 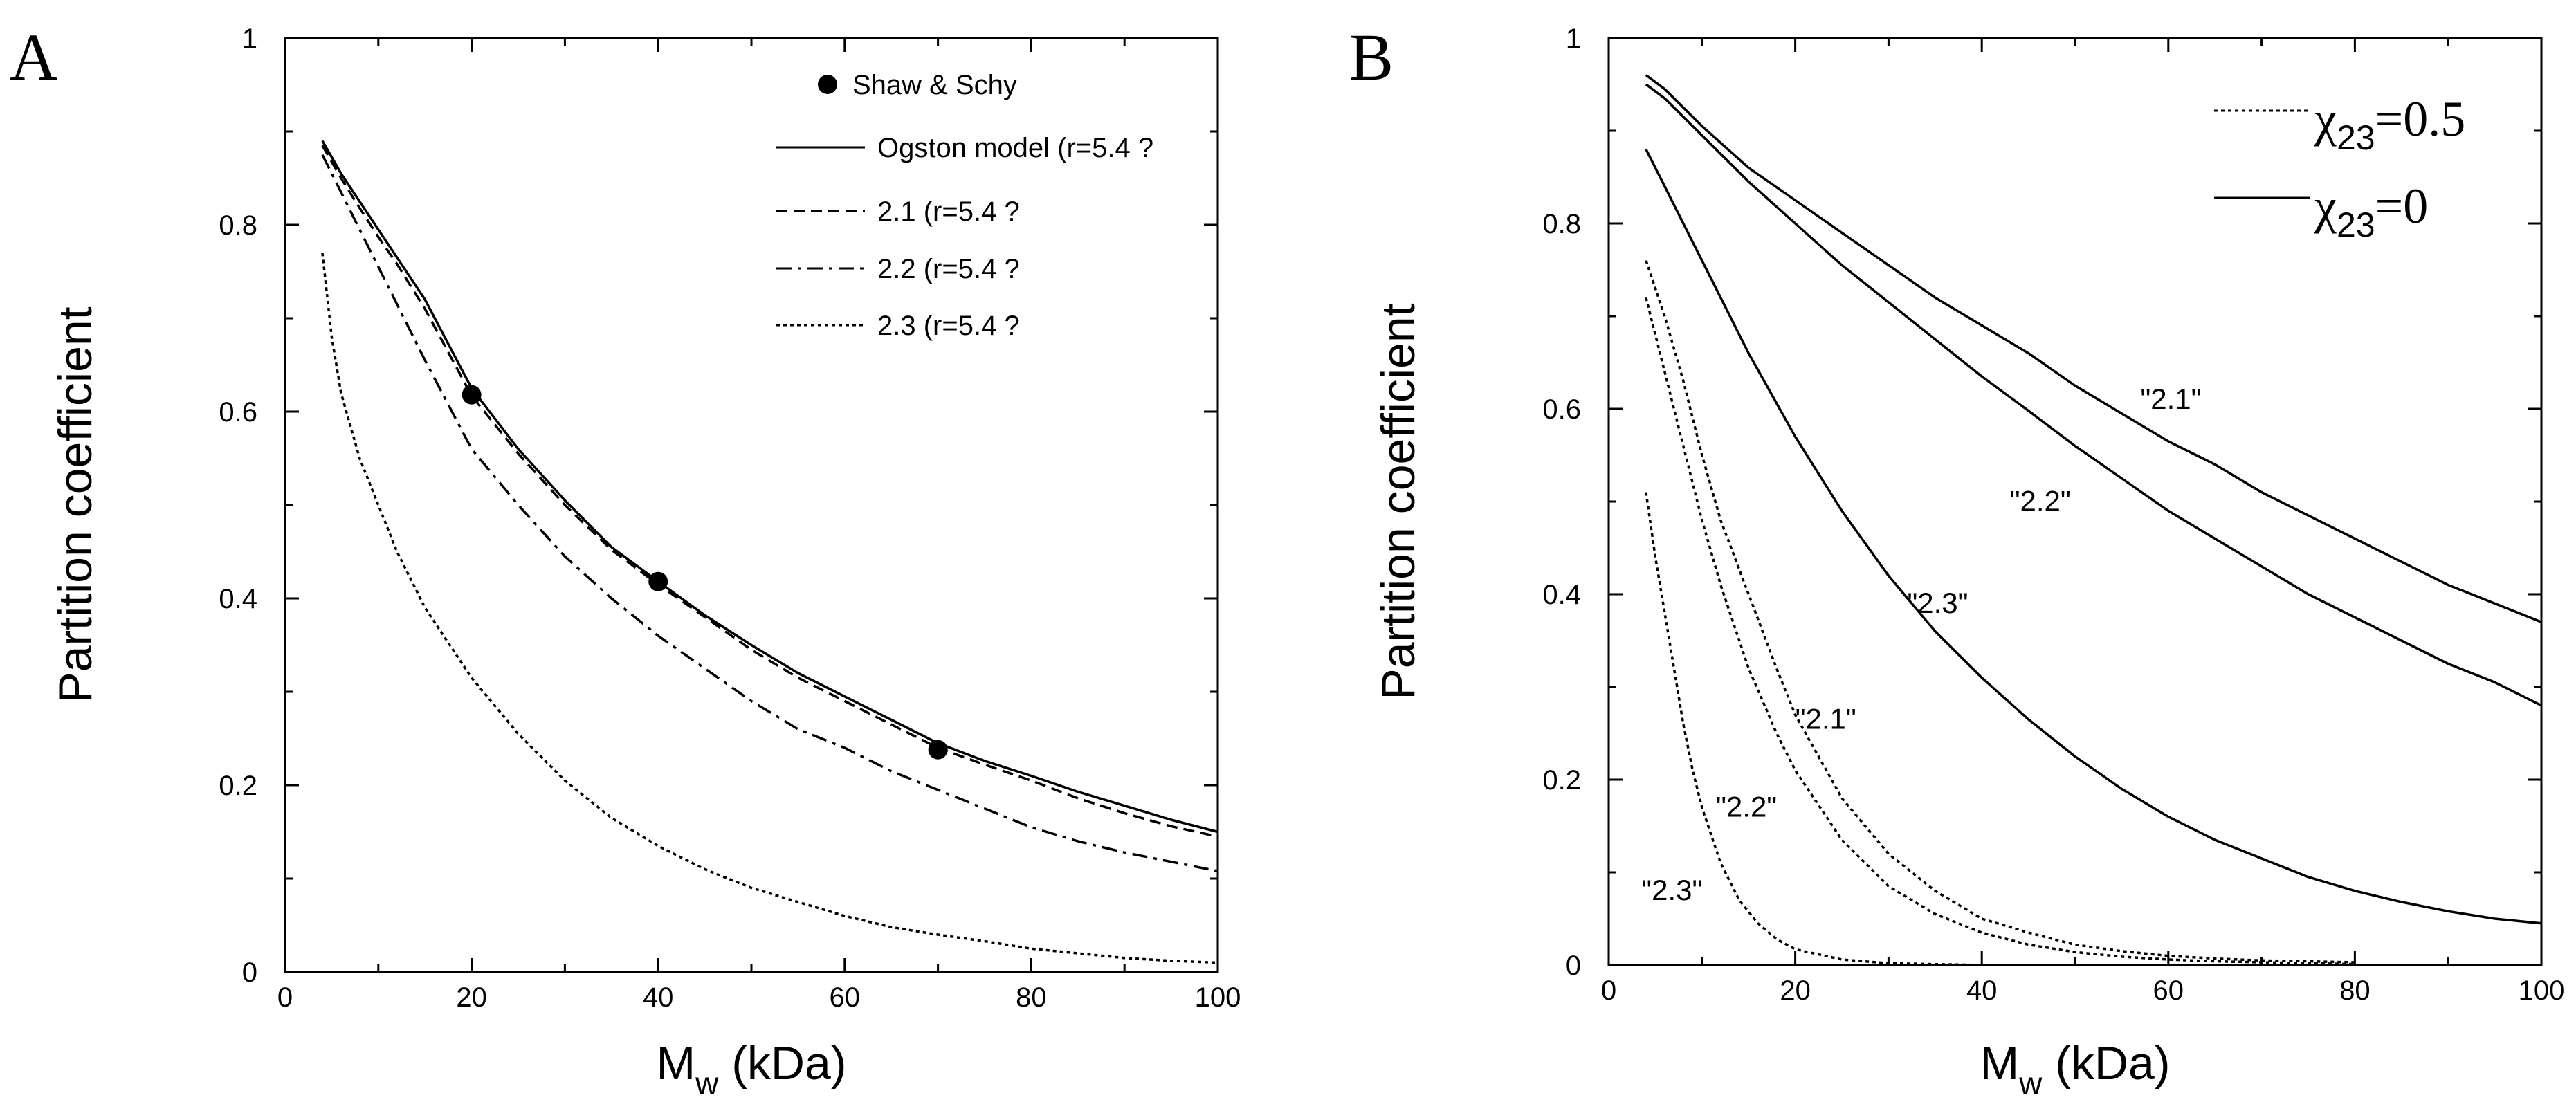 I want to click on legend-label-chi-0-5: χ23=0.5, so click(x=2390, y=124).